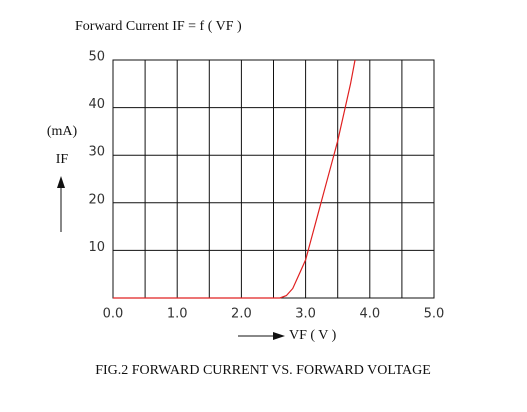 Image resolution: width=527 pixels, height=412 pixels. I want to click on x-tick-label: 1.0, so click(177, 314).